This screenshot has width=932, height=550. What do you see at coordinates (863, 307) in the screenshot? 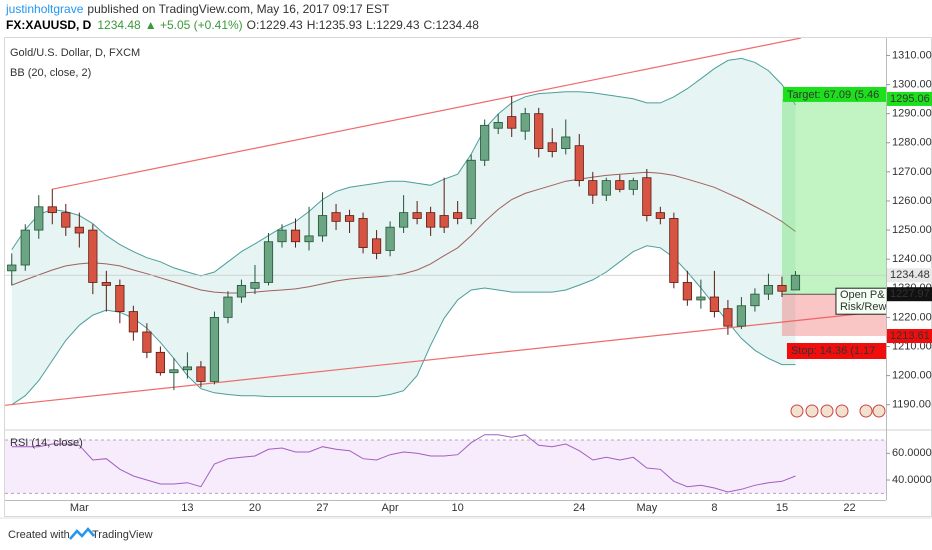
I see `info-text: Risk/Rew` at bounding box center [863, 307].